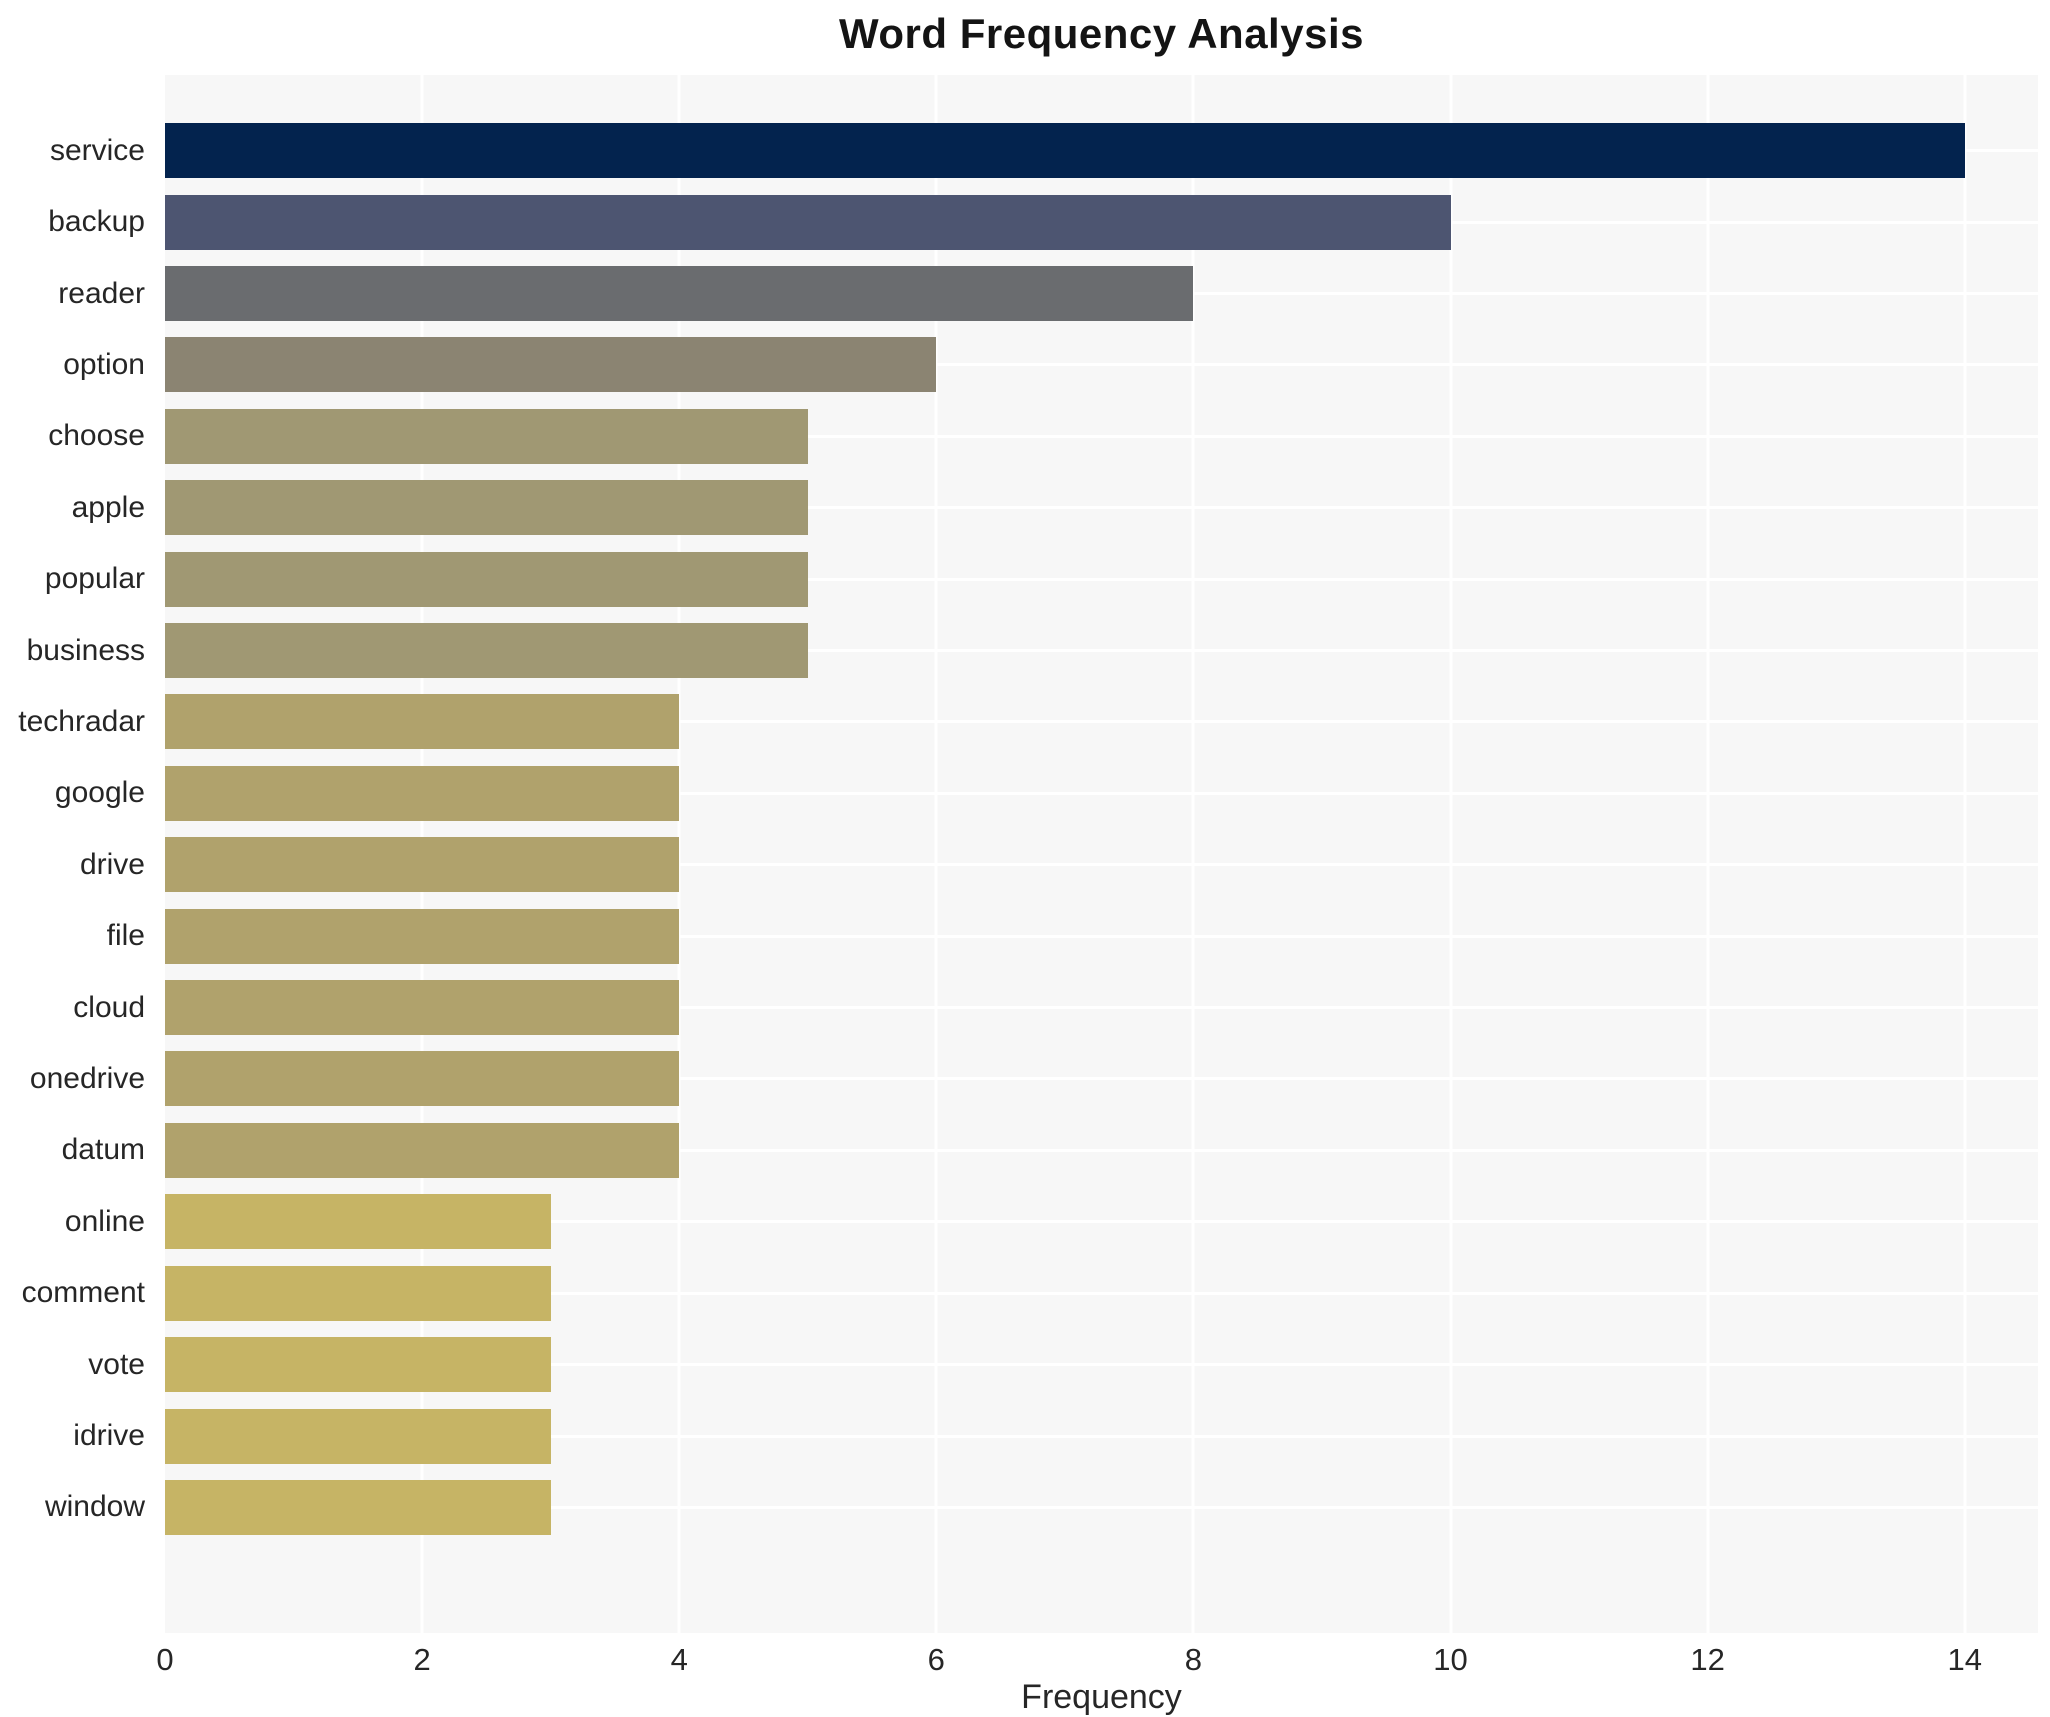  Describe the element at coordinates (81, 721) in the screenshot. I see `category-label: techradar` at that location.